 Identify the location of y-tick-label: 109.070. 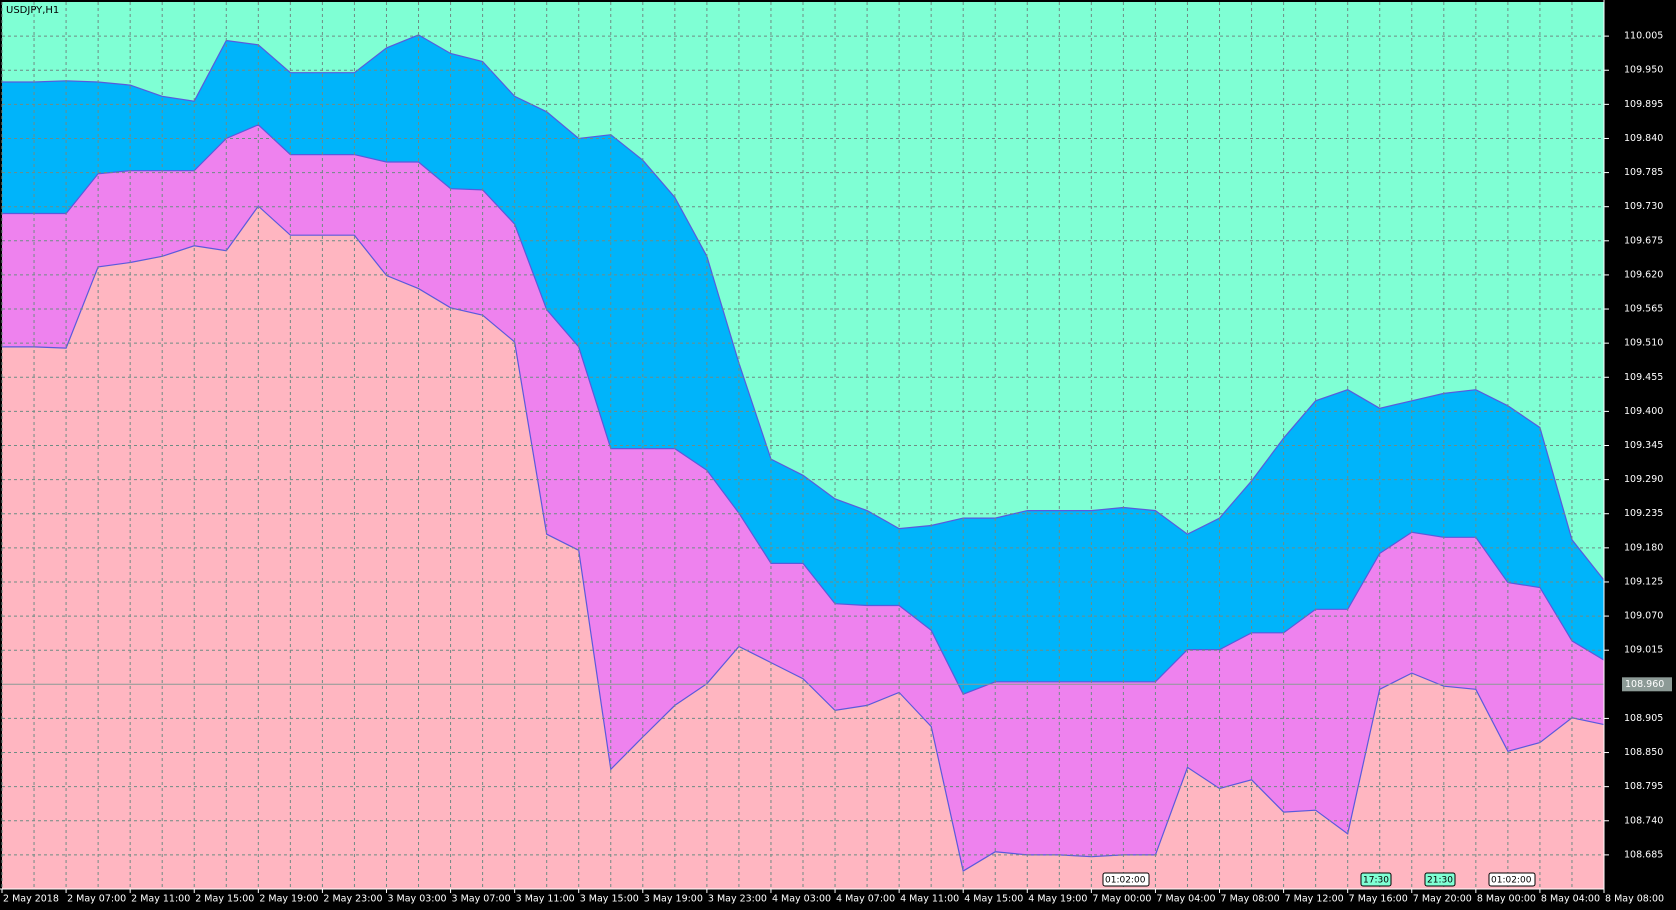
(1643, 616).